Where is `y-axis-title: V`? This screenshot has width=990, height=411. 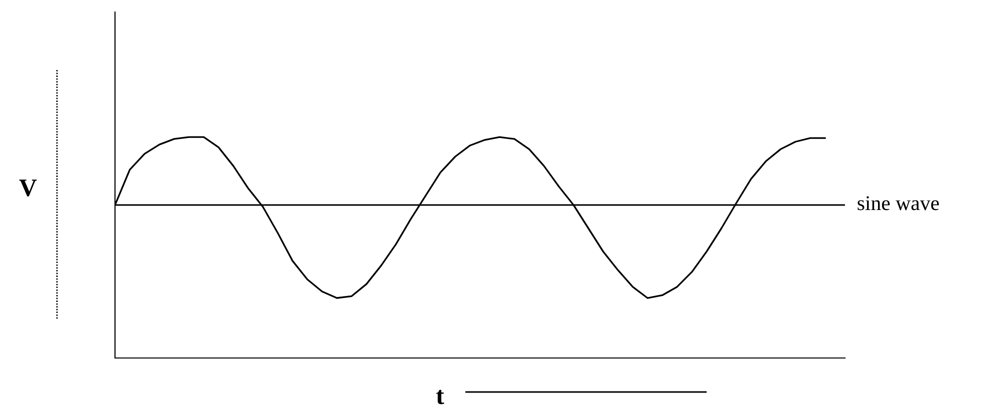 y-axis-title: V is located at coordinates (28, 188).